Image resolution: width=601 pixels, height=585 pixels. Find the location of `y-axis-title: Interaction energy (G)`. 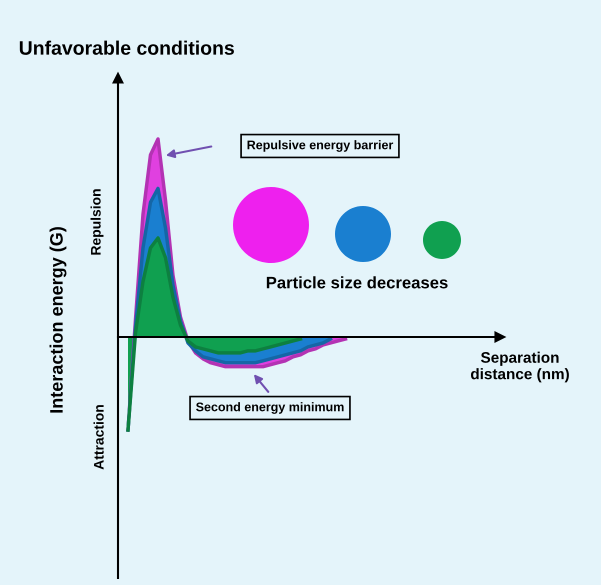

y-axis-title: Interaction energy (G) is located at coordinates (58, 320).